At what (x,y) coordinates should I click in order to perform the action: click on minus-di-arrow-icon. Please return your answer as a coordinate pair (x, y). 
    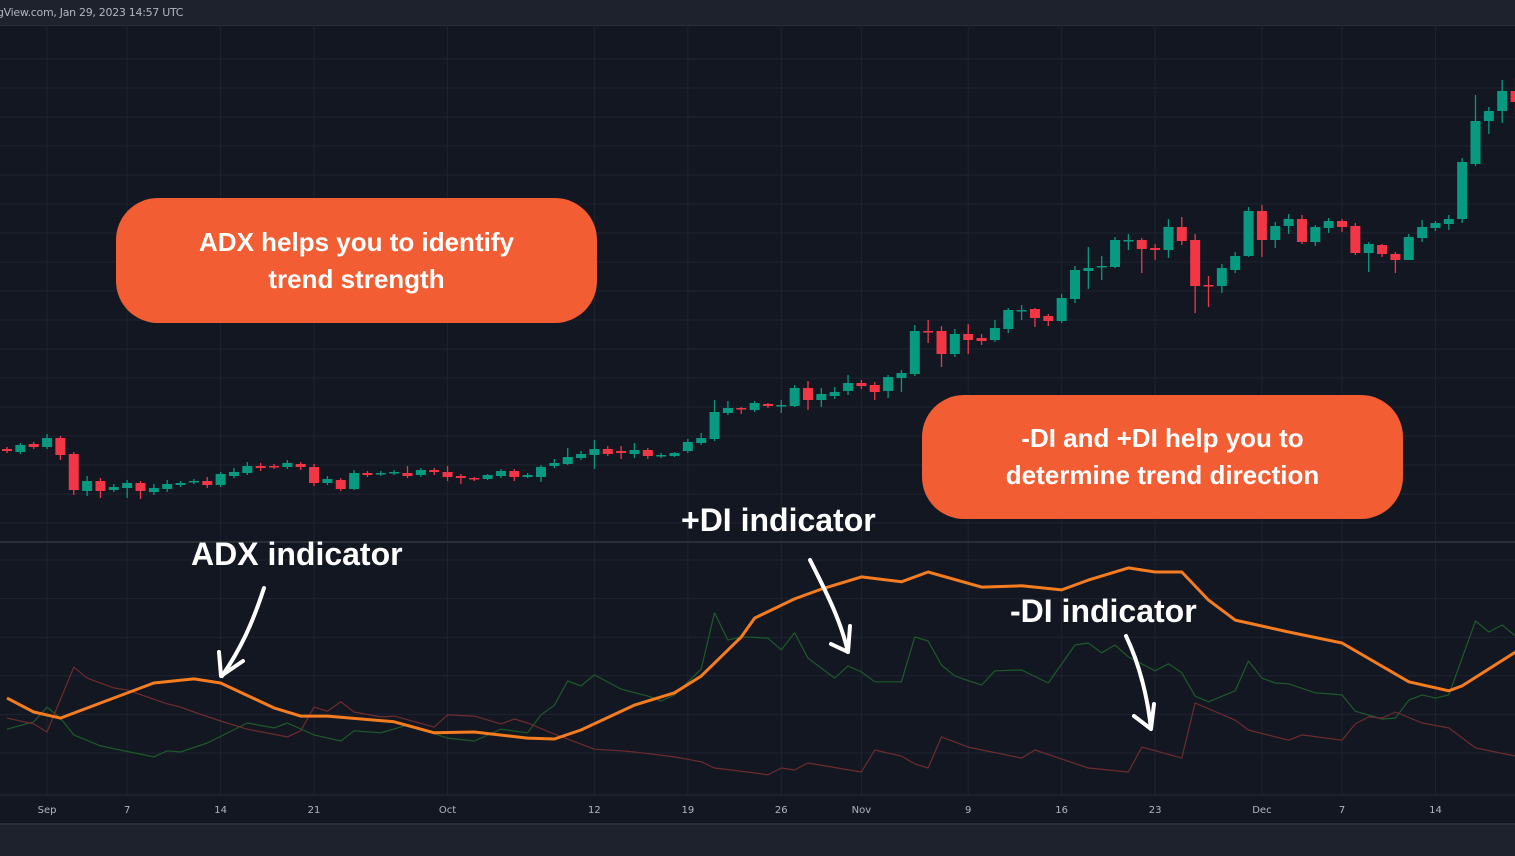
    Looking at the image, I should click on (1140, 682).